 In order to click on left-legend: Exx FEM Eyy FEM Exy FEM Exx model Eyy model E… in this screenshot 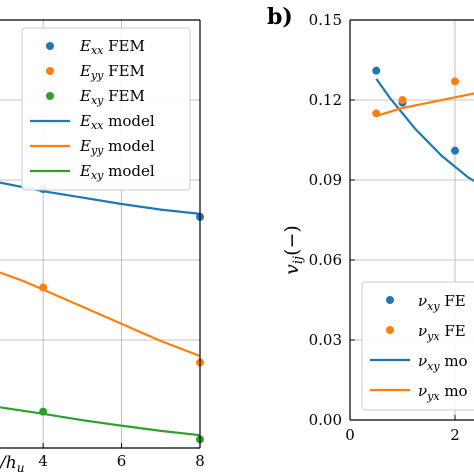, I will do `click(106, 109)`.